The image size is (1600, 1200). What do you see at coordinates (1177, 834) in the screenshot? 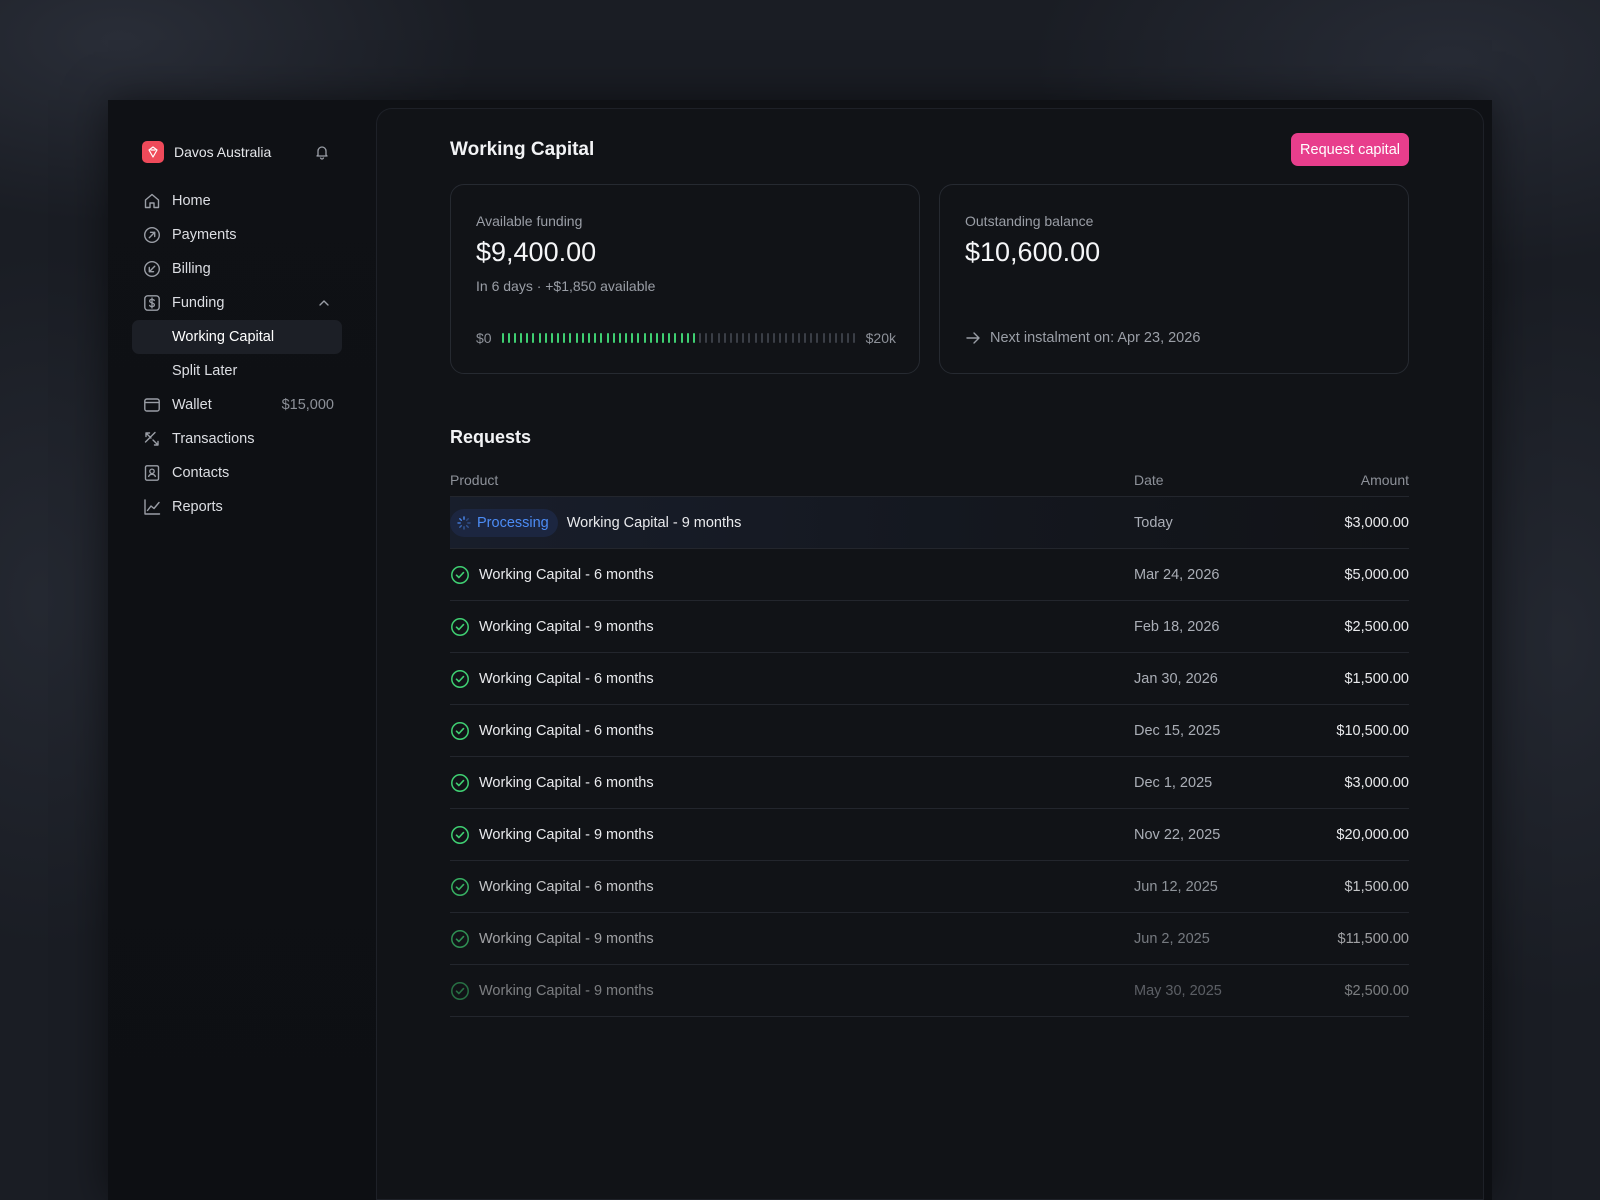
I see `request-date: Nov 22, 2025` at bounding box center [1177, 834].